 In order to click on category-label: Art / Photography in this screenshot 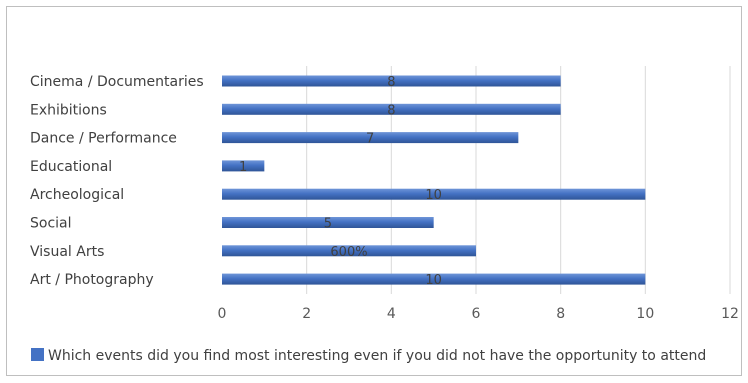, I will do `click(92, 280)`.